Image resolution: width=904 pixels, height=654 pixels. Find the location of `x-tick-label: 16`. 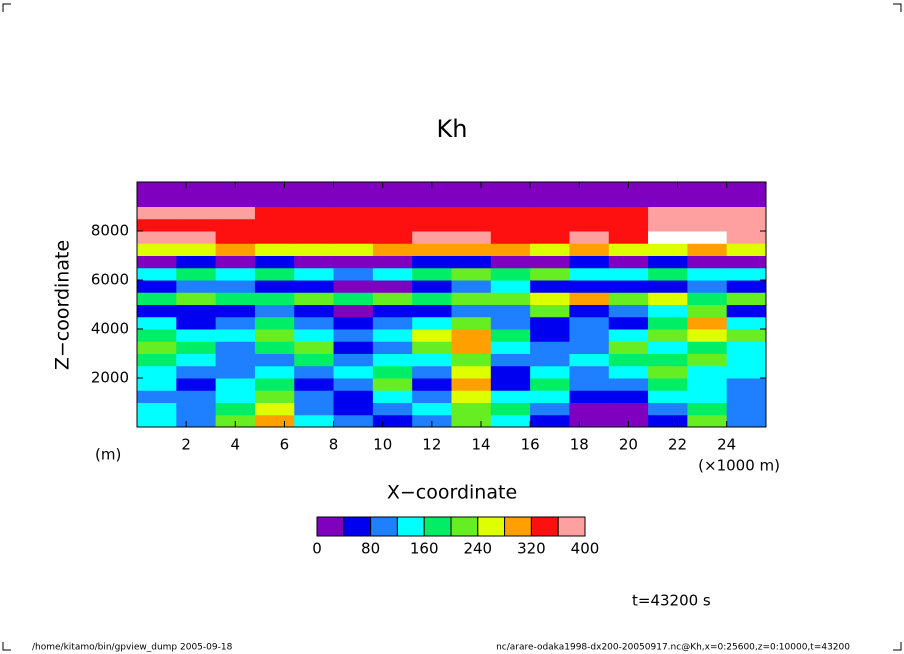

x-tick-label: 16 is located at coordinates (530, 445).